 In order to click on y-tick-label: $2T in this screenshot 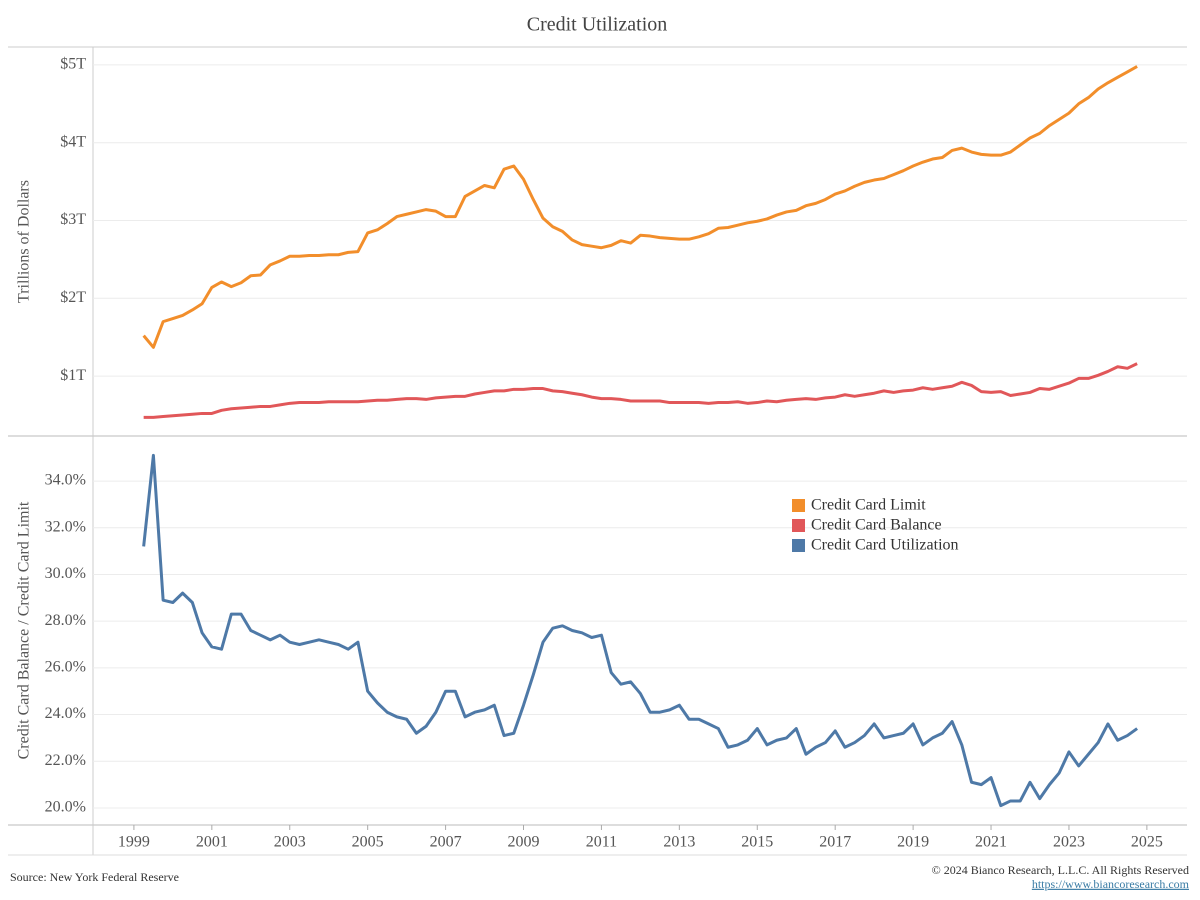, I will do `click(73, 297)`.